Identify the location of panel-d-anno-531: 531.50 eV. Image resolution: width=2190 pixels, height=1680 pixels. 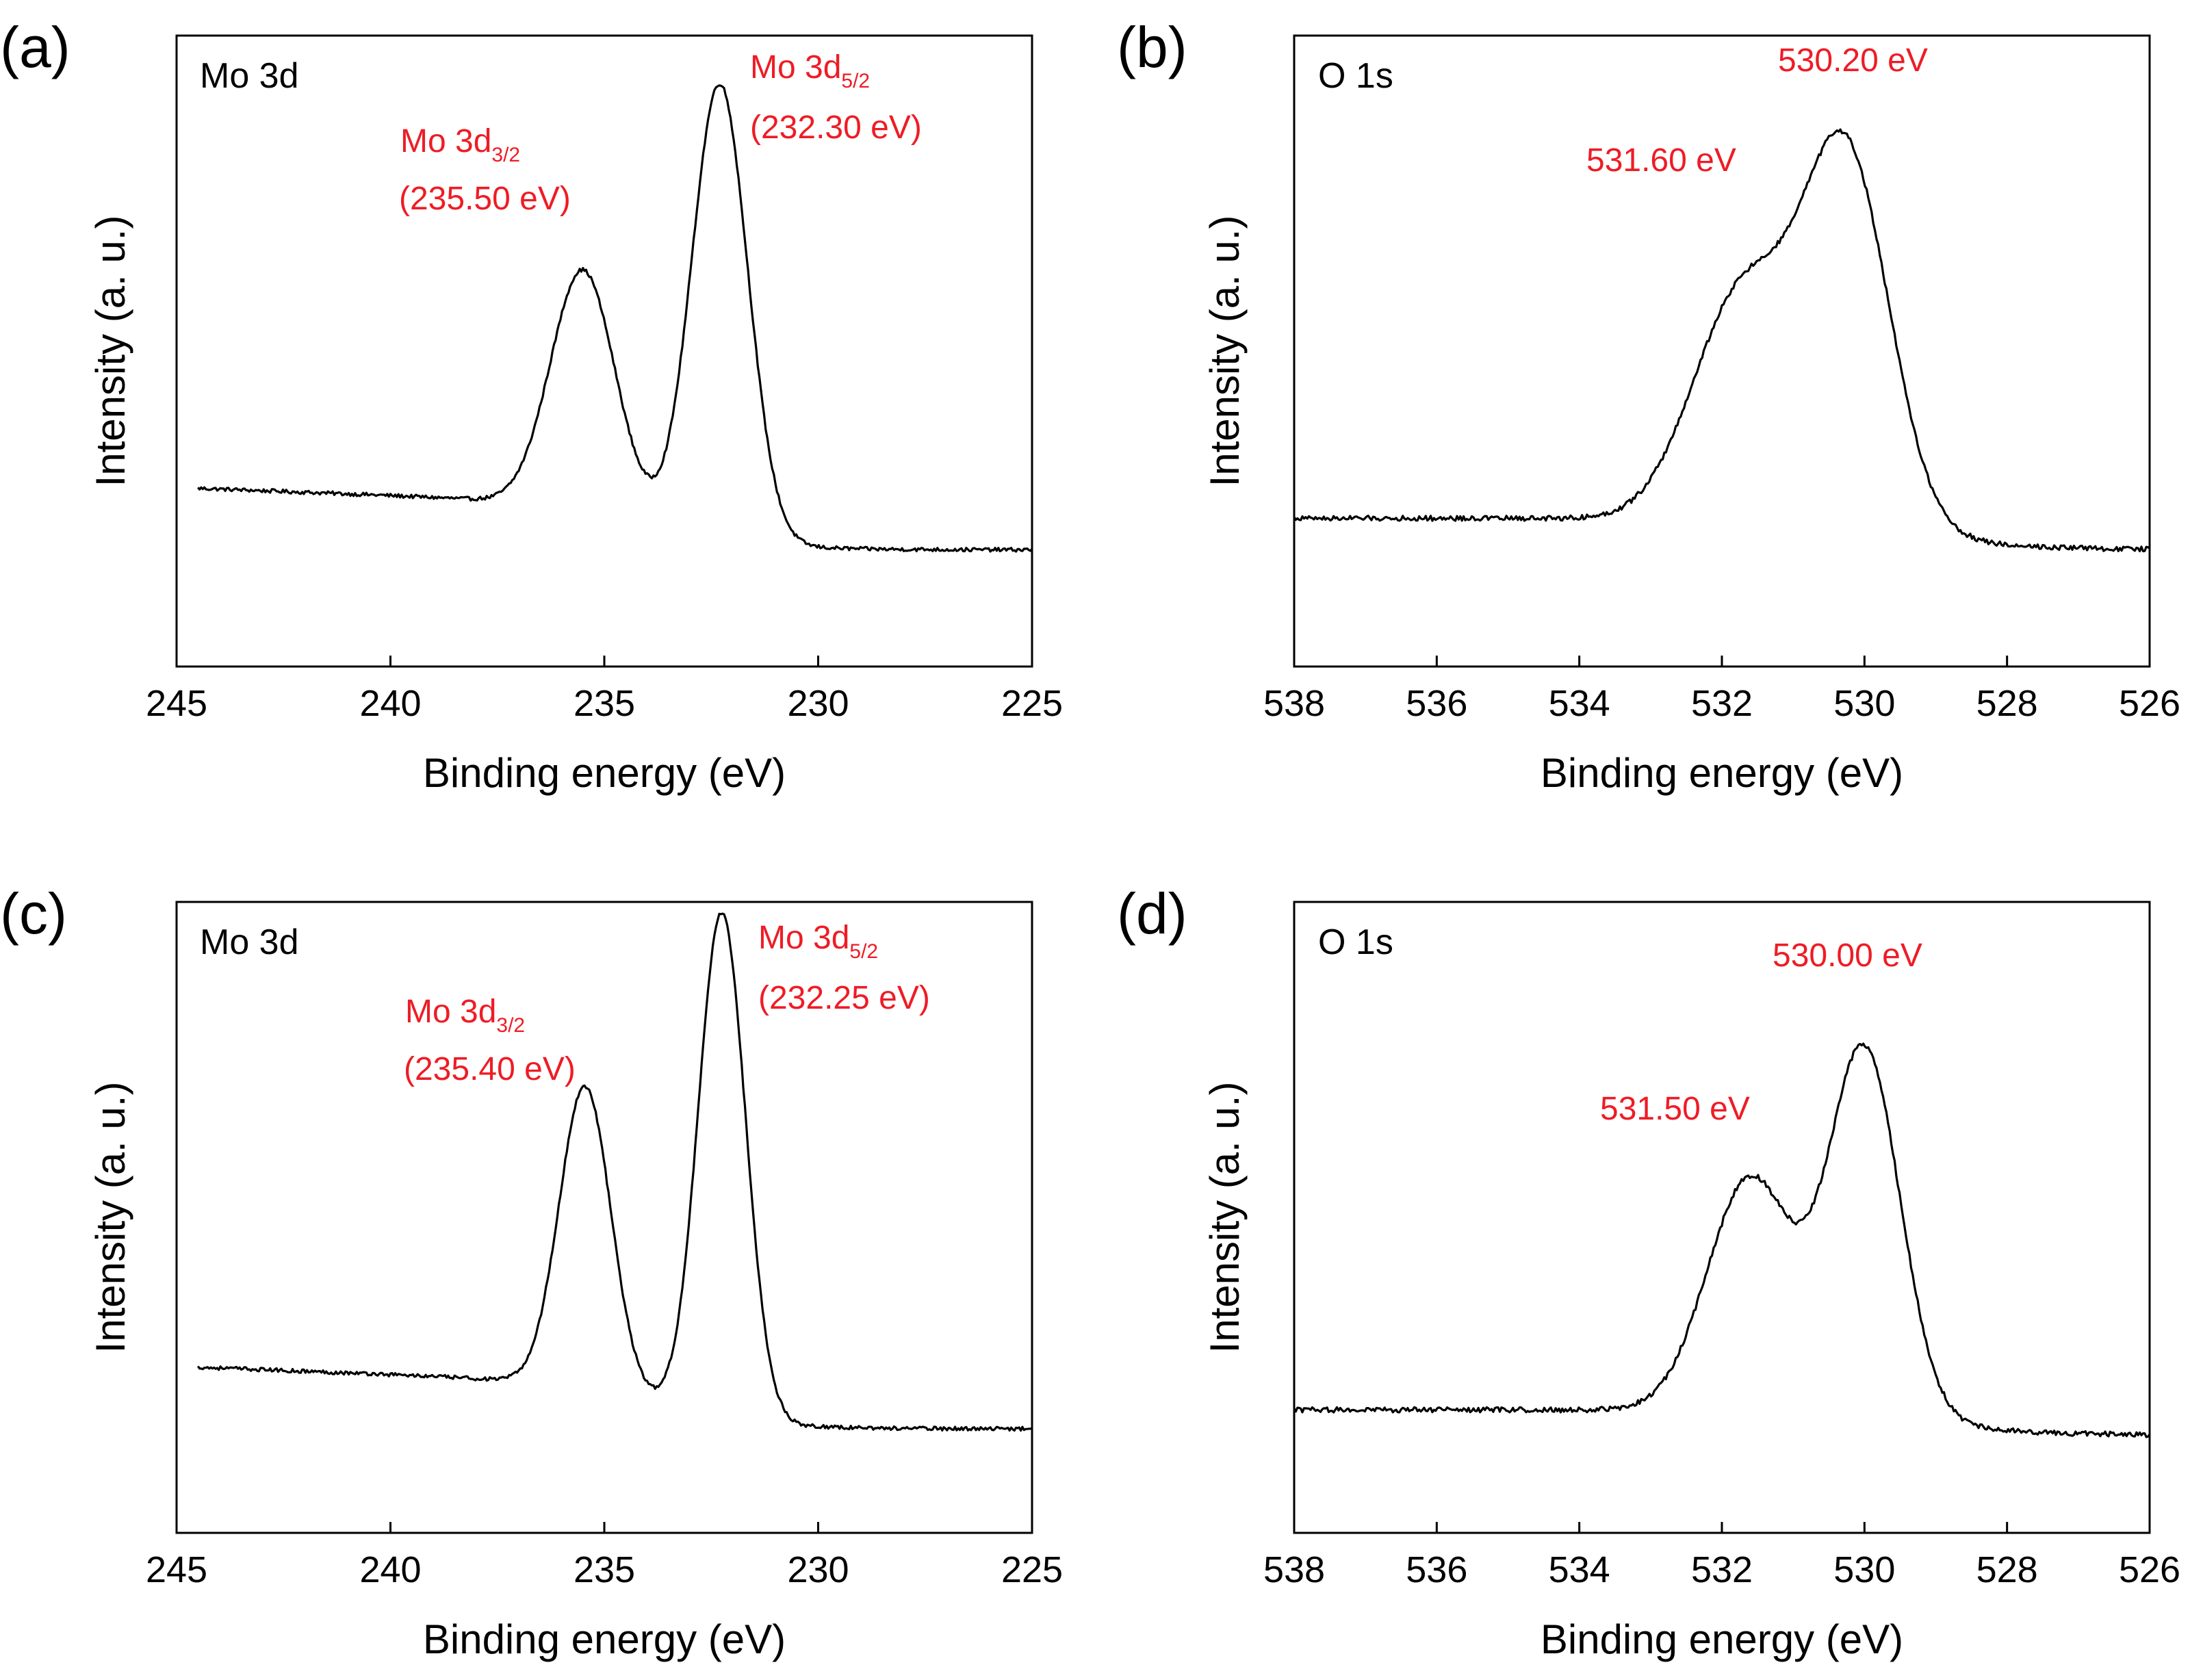
(1675, 1109).